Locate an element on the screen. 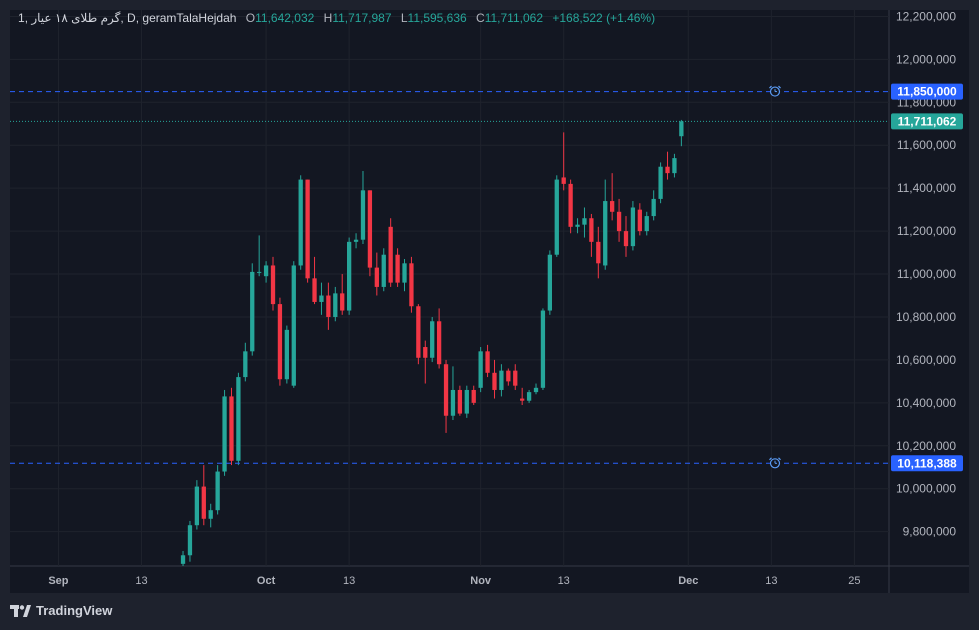  legend-open: 11,642,032 is located at coordinates (285, 18).